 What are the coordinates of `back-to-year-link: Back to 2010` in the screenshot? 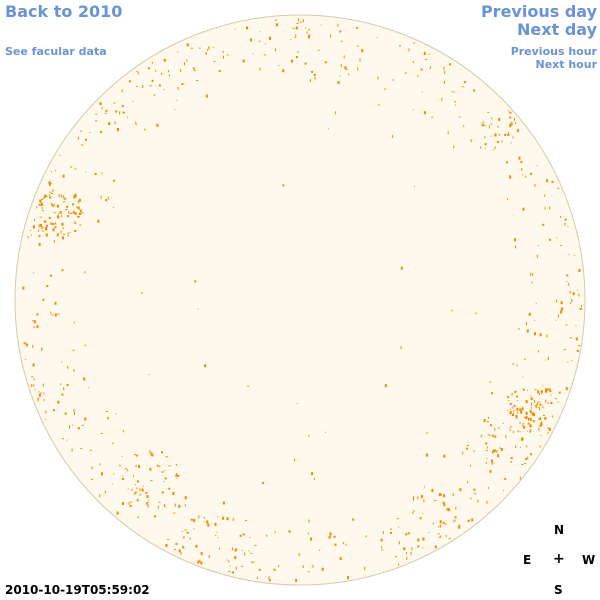 It's located at (64, 11).